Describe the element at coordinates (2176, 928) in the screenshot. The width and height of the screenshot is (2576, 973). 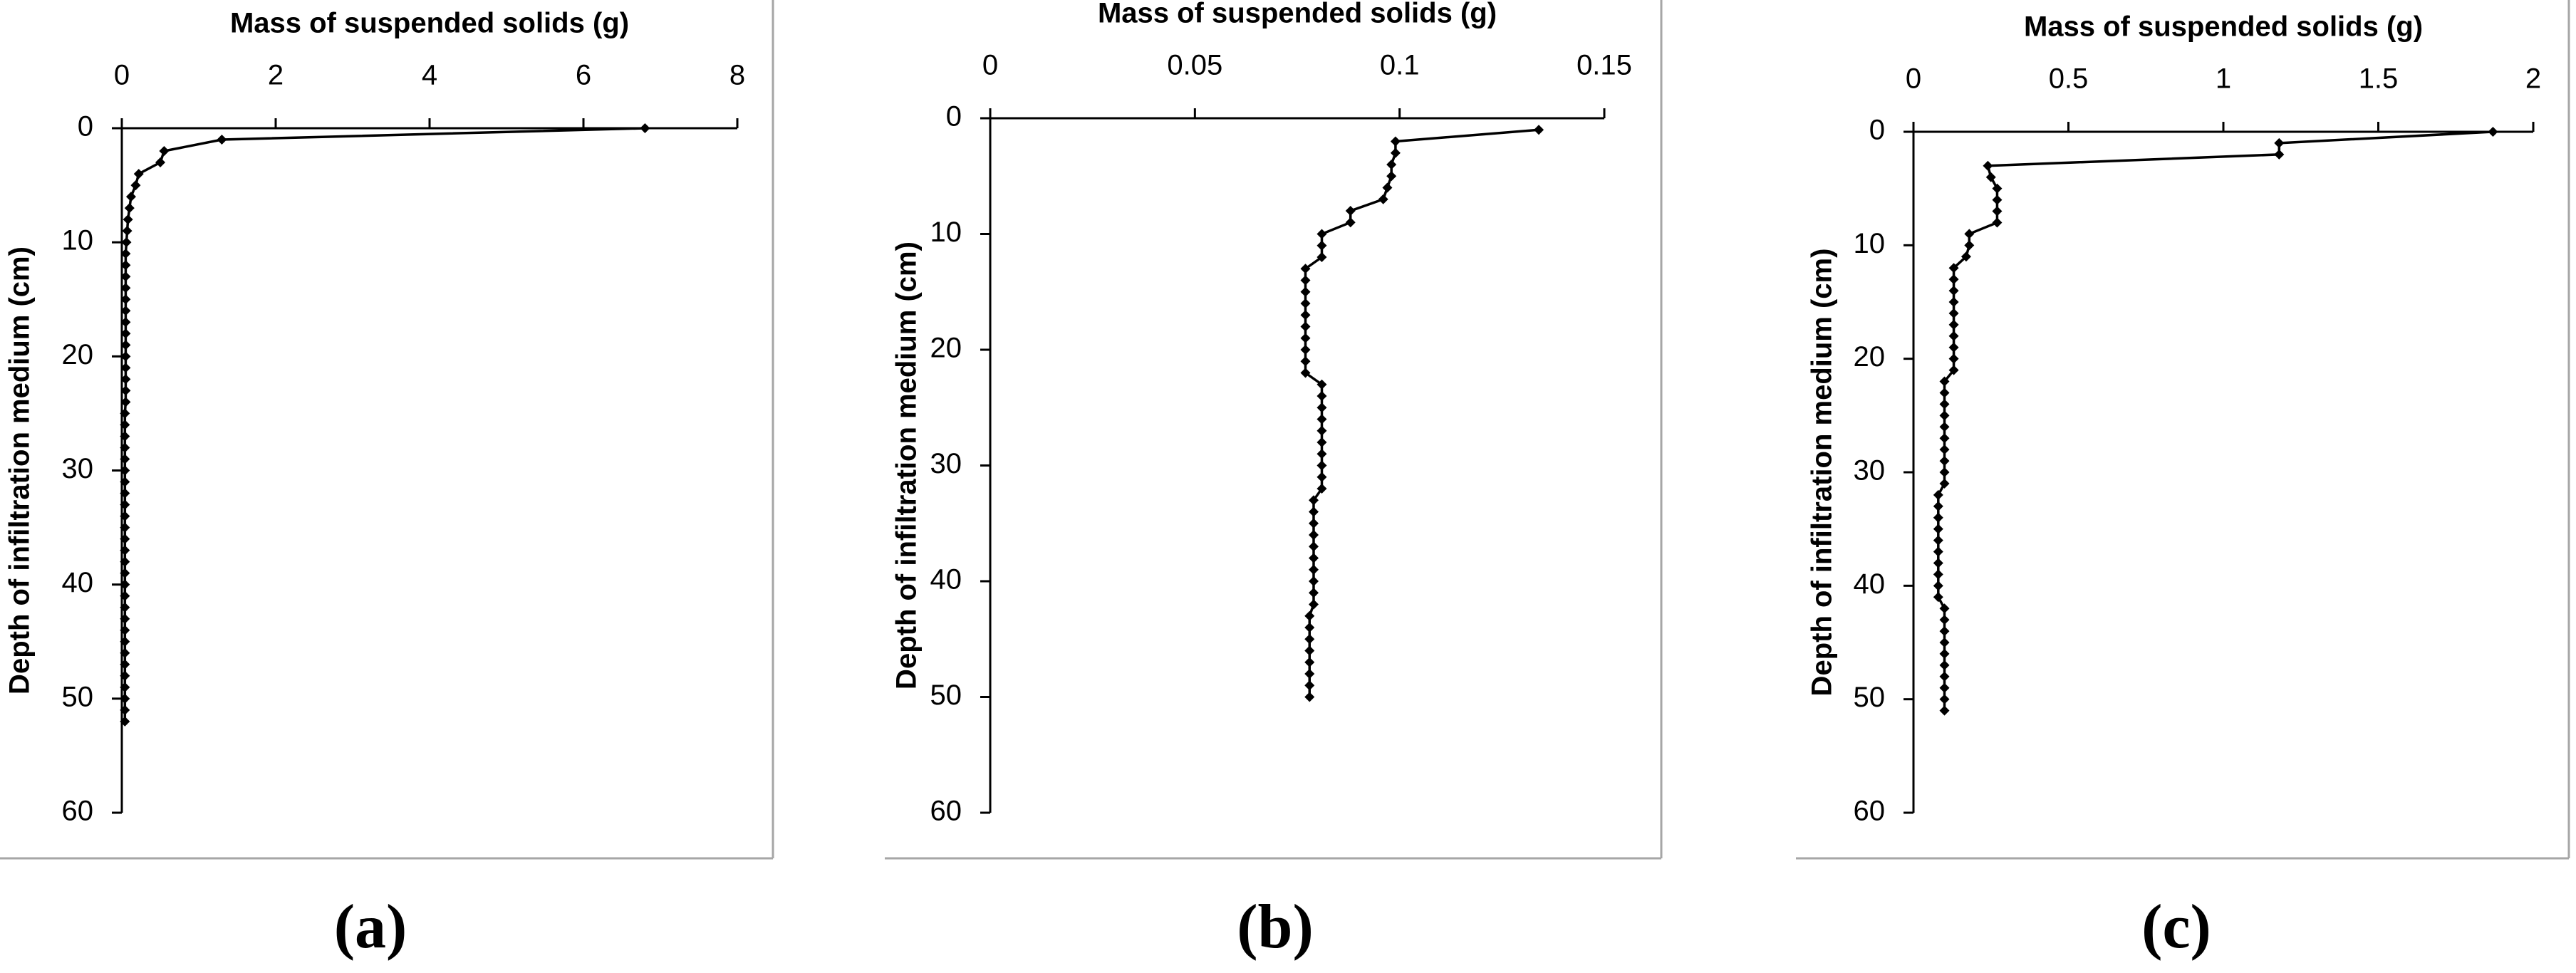
I see `caption: (c)` at that location.